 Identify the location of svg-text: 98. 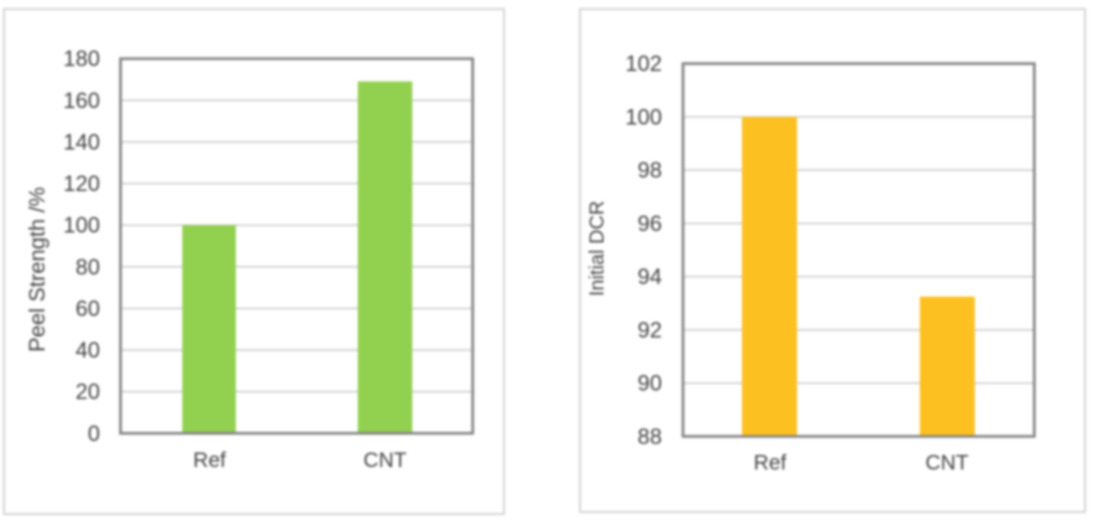
(650, 170).